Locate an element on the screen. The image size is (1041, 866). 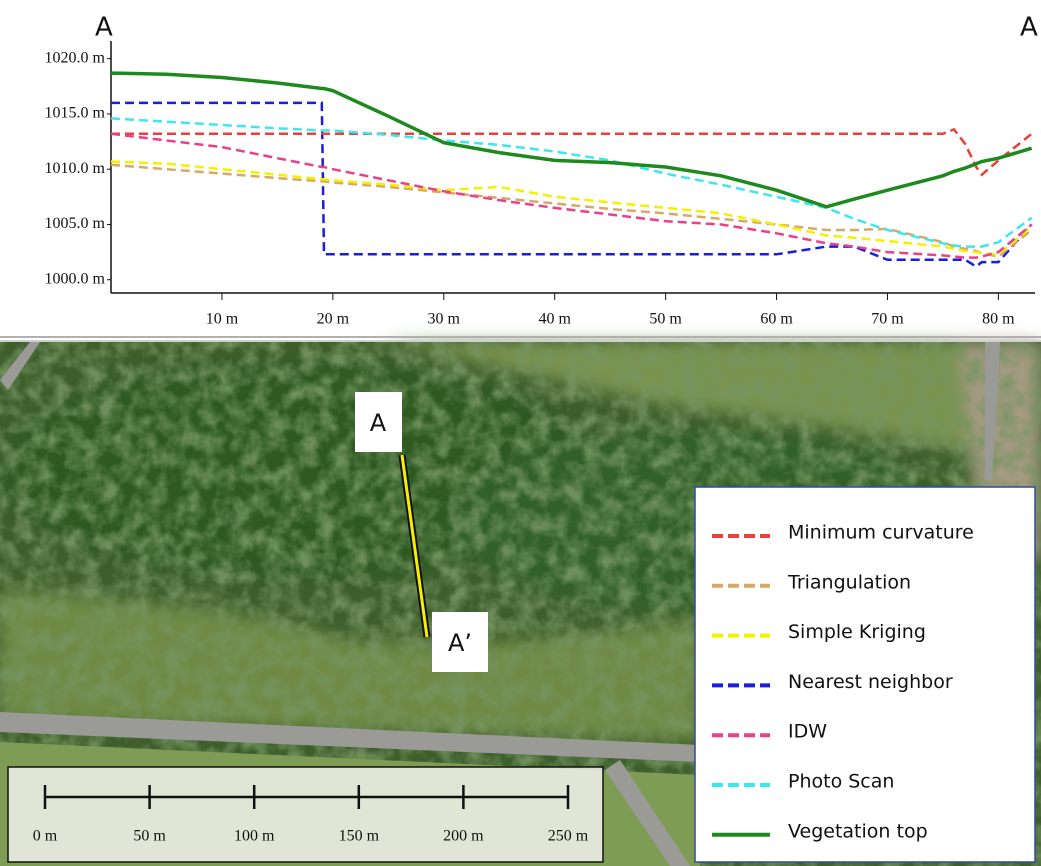
x-tick-label: 70 m is located at coordinates (887, 319).